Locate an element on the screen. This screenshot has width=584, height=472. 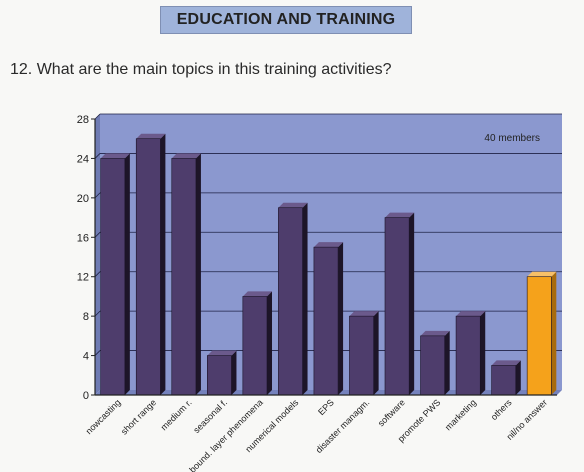
x-tick-label: marketing is located at coordinates (460, 414).